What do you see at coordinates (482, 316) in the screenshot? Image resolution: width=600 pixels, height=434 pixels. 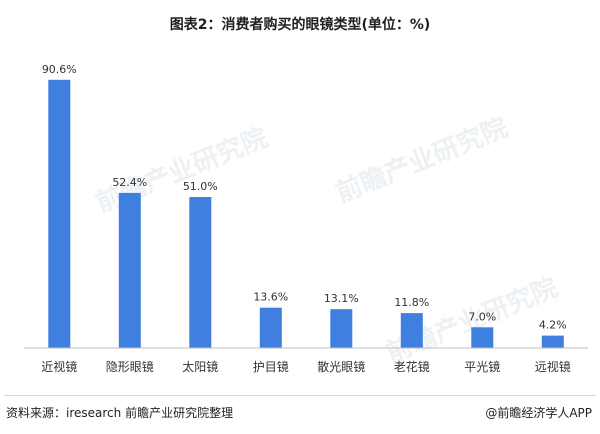 I see `data-label: 7.0%` at bounding box center [482, 316].